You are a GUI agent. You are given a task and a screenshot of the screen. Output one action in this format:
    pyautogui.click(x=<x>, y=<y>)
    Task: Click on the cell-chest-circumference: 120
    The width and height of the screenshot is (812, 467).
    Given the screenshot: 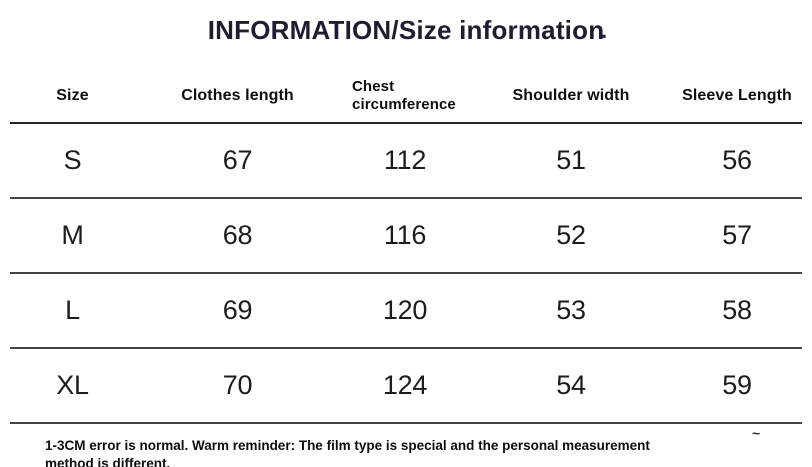 What is the action you would take?
    pyautogui.click(x=405, y=310)
    